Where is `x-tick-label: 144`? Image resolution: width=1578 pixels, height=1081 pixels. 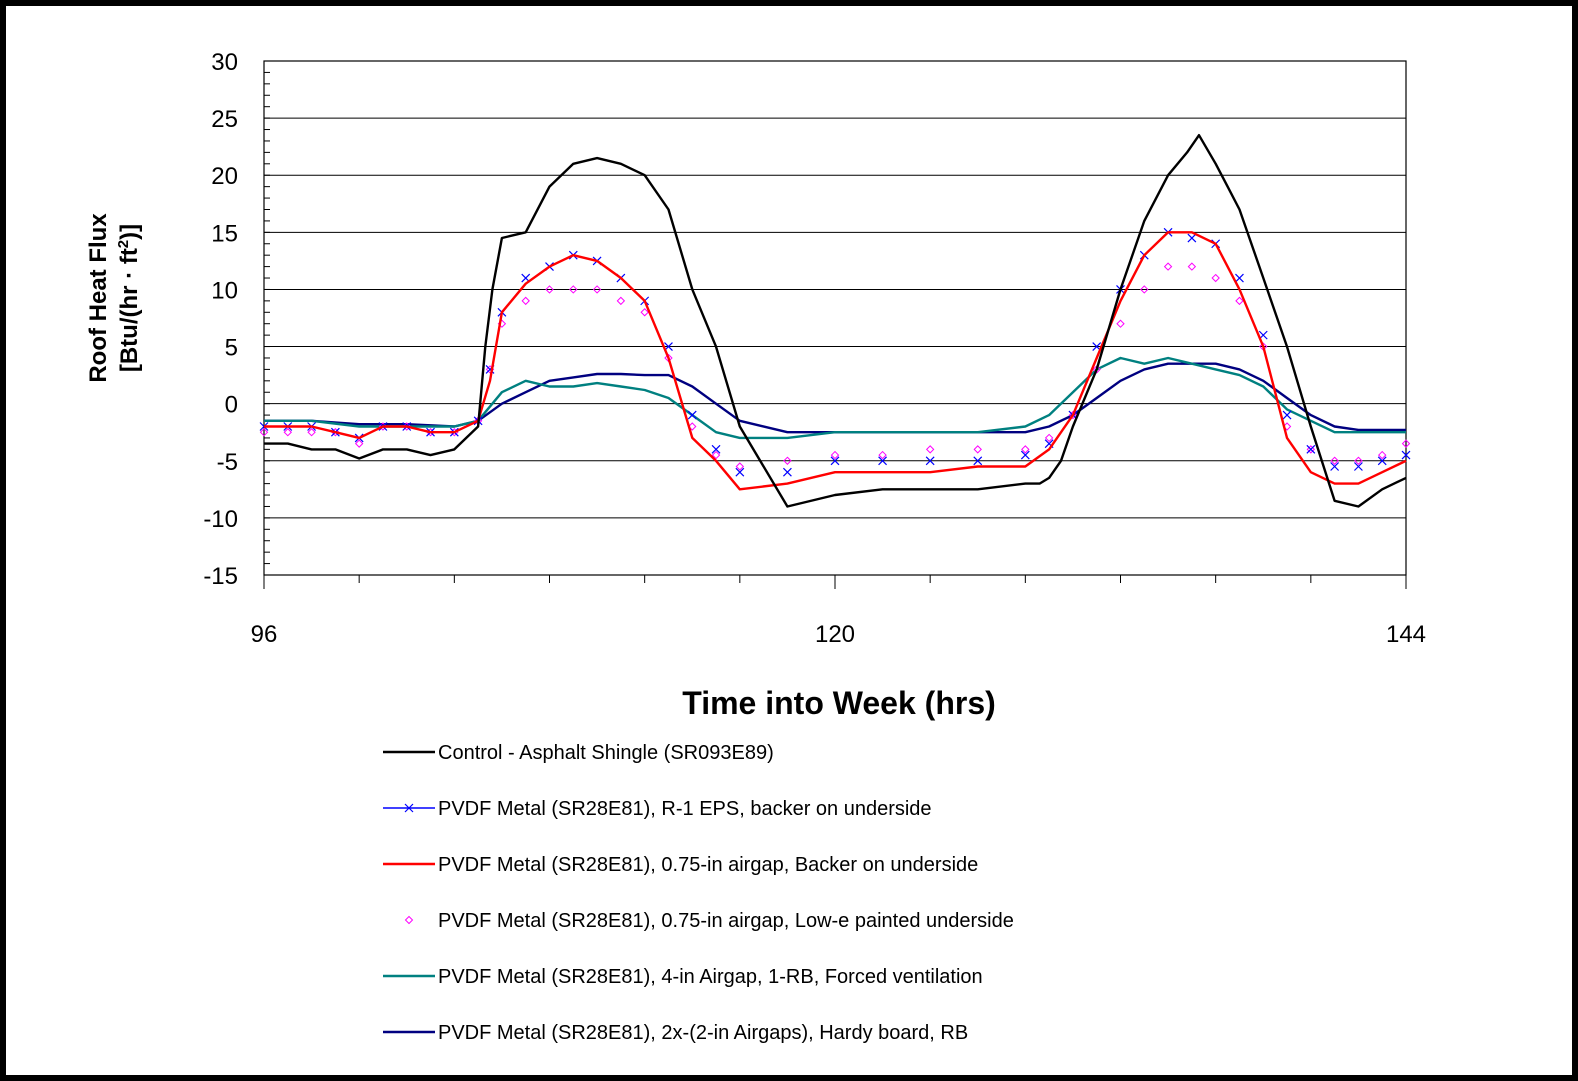
x-tick-label: 144 is located at coordinates (1406, 634).